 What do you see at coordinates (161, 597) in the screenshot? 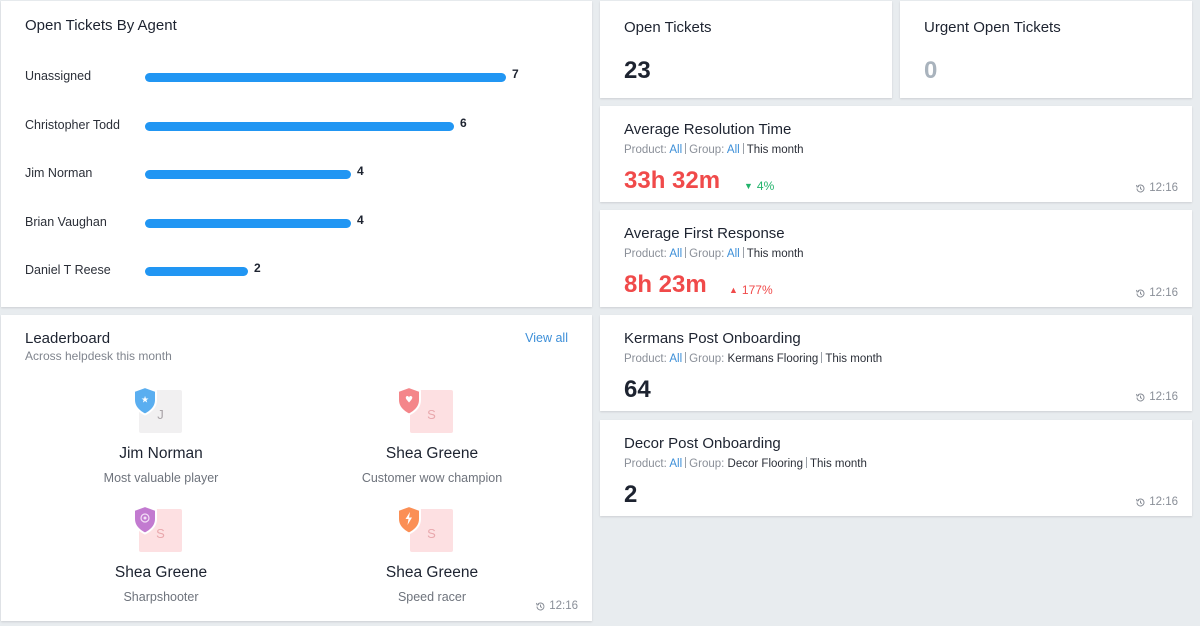
I see `leader-award: Sharpshooter` at bounding box center [161, 597].